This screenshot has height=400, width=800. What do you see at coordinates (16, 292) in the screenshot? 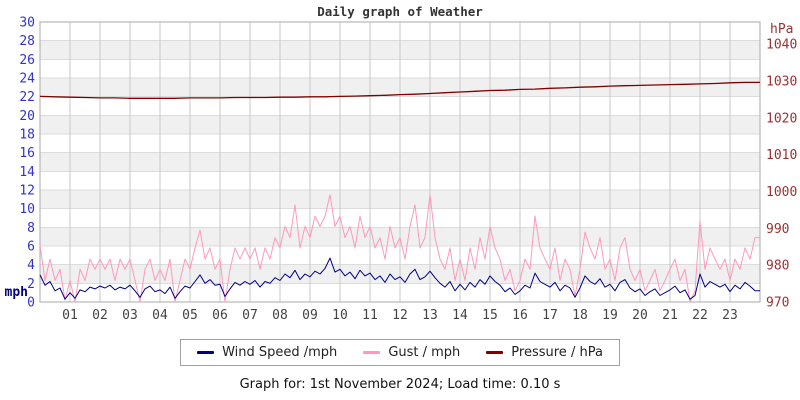
I see `y-left-unit-label: mph` at bounding box center [16, 292].